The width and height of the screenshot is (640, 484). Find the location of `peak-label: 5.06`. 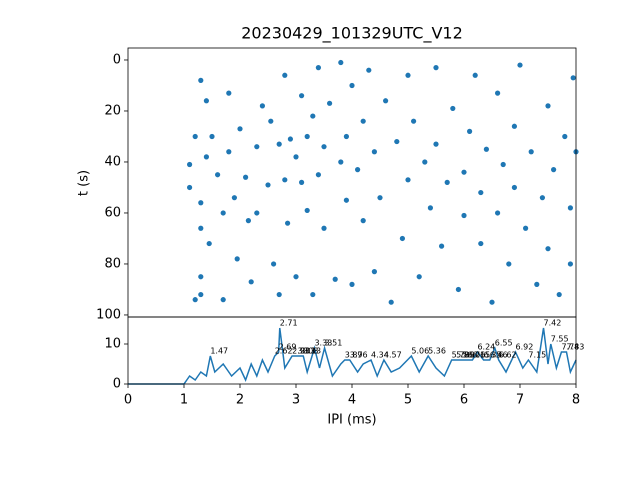

peak-label: 5.06 is located at coordinates (420, 351).